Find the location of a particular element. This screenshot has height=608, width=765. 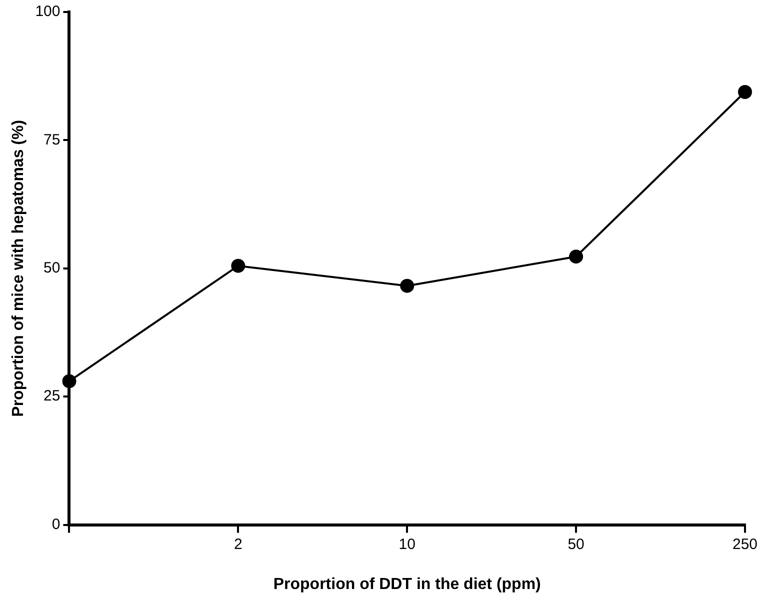

y-tick-label: 0 is located at coordinates (56, 524).